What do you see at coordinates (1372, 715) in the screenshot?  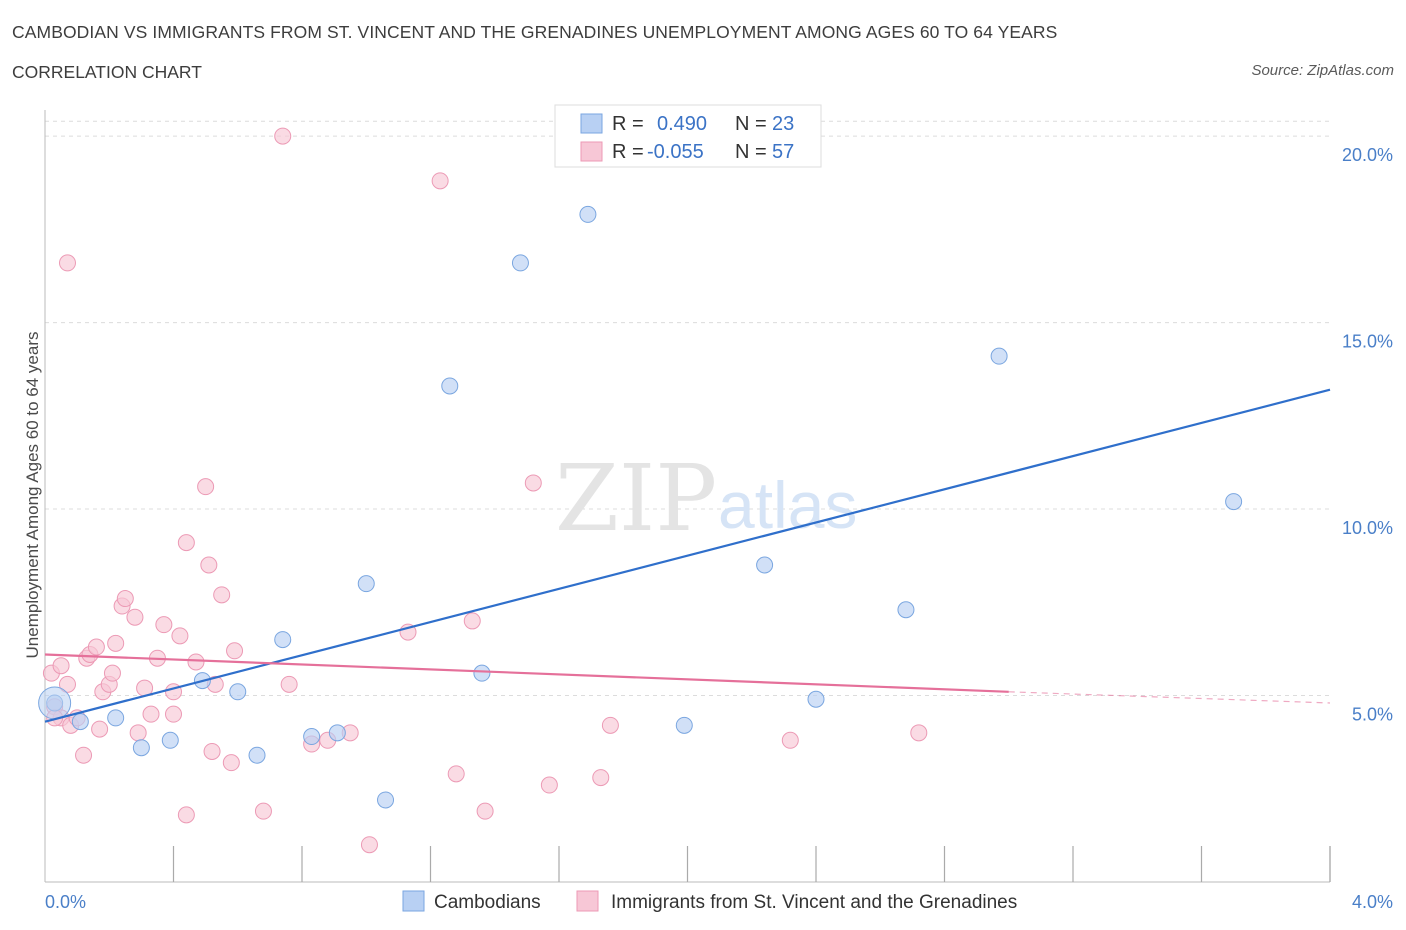 I see `y-tick-label: 5.0%` at bounding box center [1372, 715].